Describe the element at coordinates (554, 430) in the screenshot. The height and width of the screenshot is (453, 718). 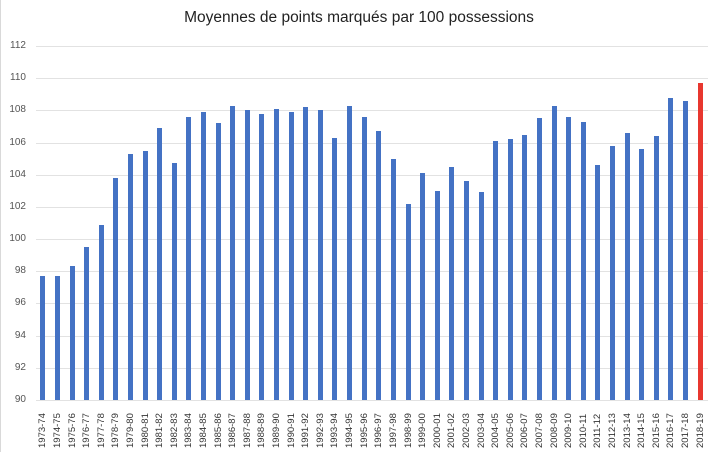
I see `x-tick-label: 2008-09` at that location.